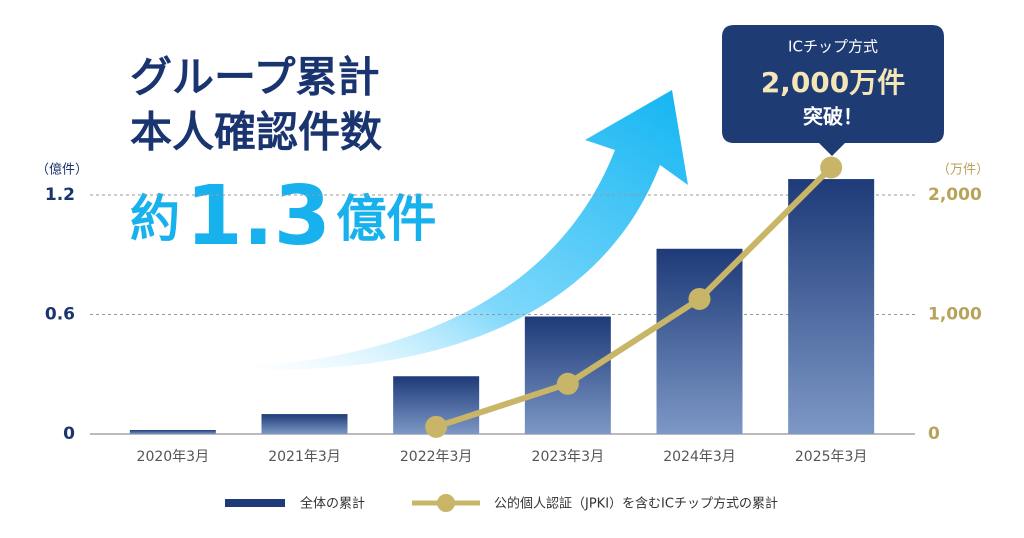 This screenshot has width=1024, height=538. I want to click on y-tick-label: 0.6, so click(60, 315).